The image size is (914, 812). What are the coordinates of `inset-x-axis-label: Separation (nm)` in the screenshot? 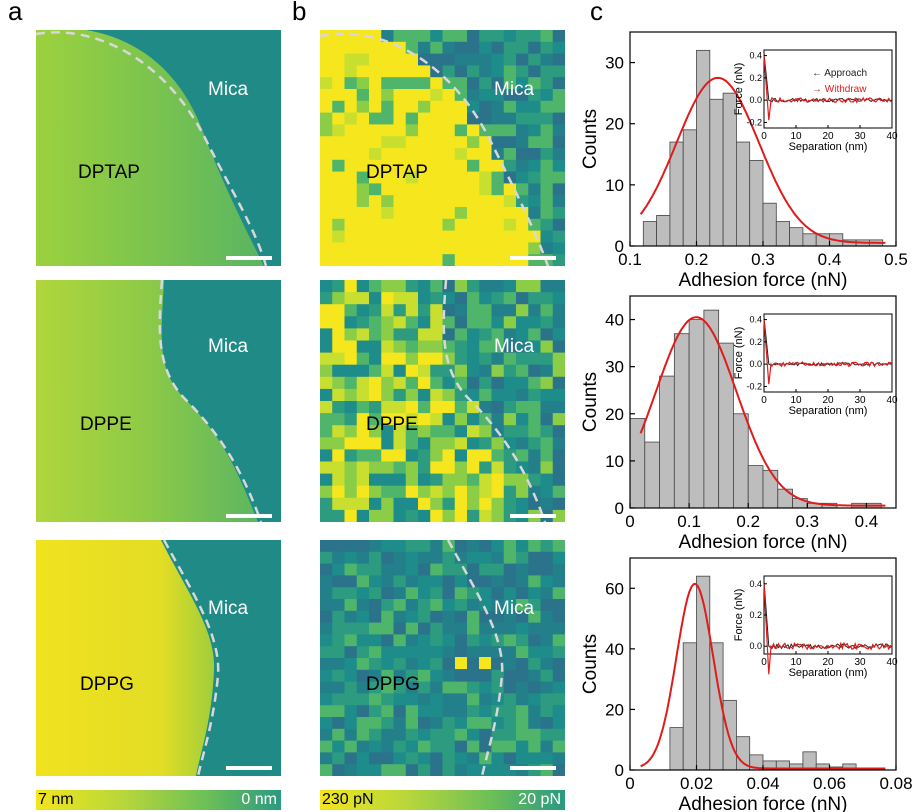 It's located at (828, 147).